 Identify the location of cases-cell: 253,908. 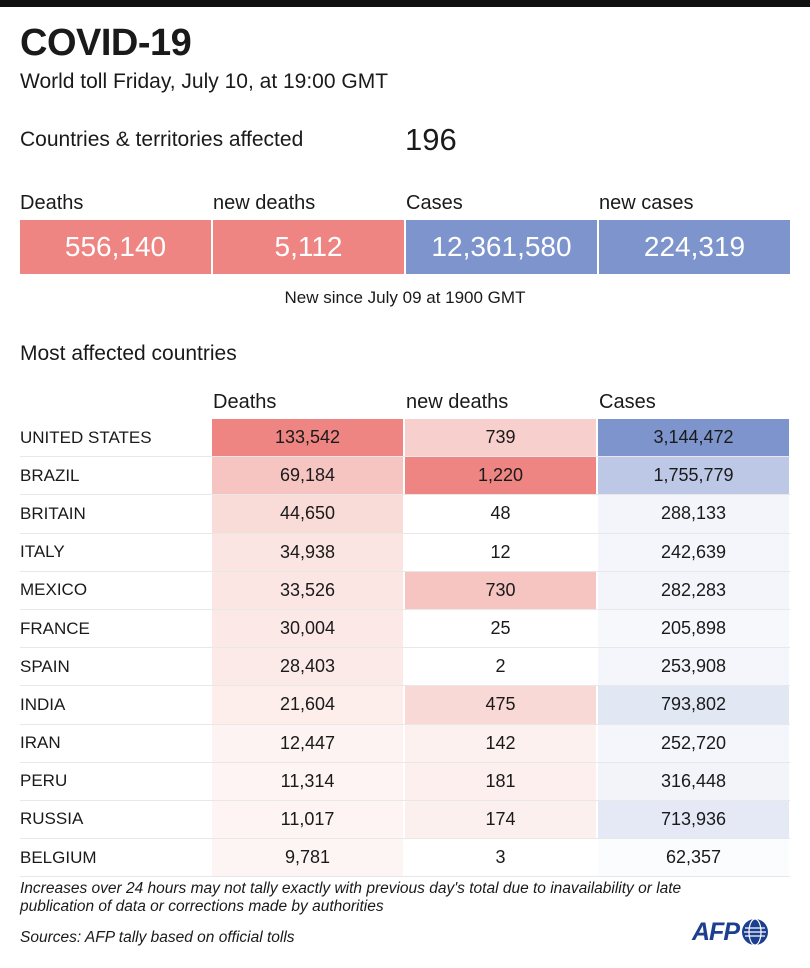
(693, 667).